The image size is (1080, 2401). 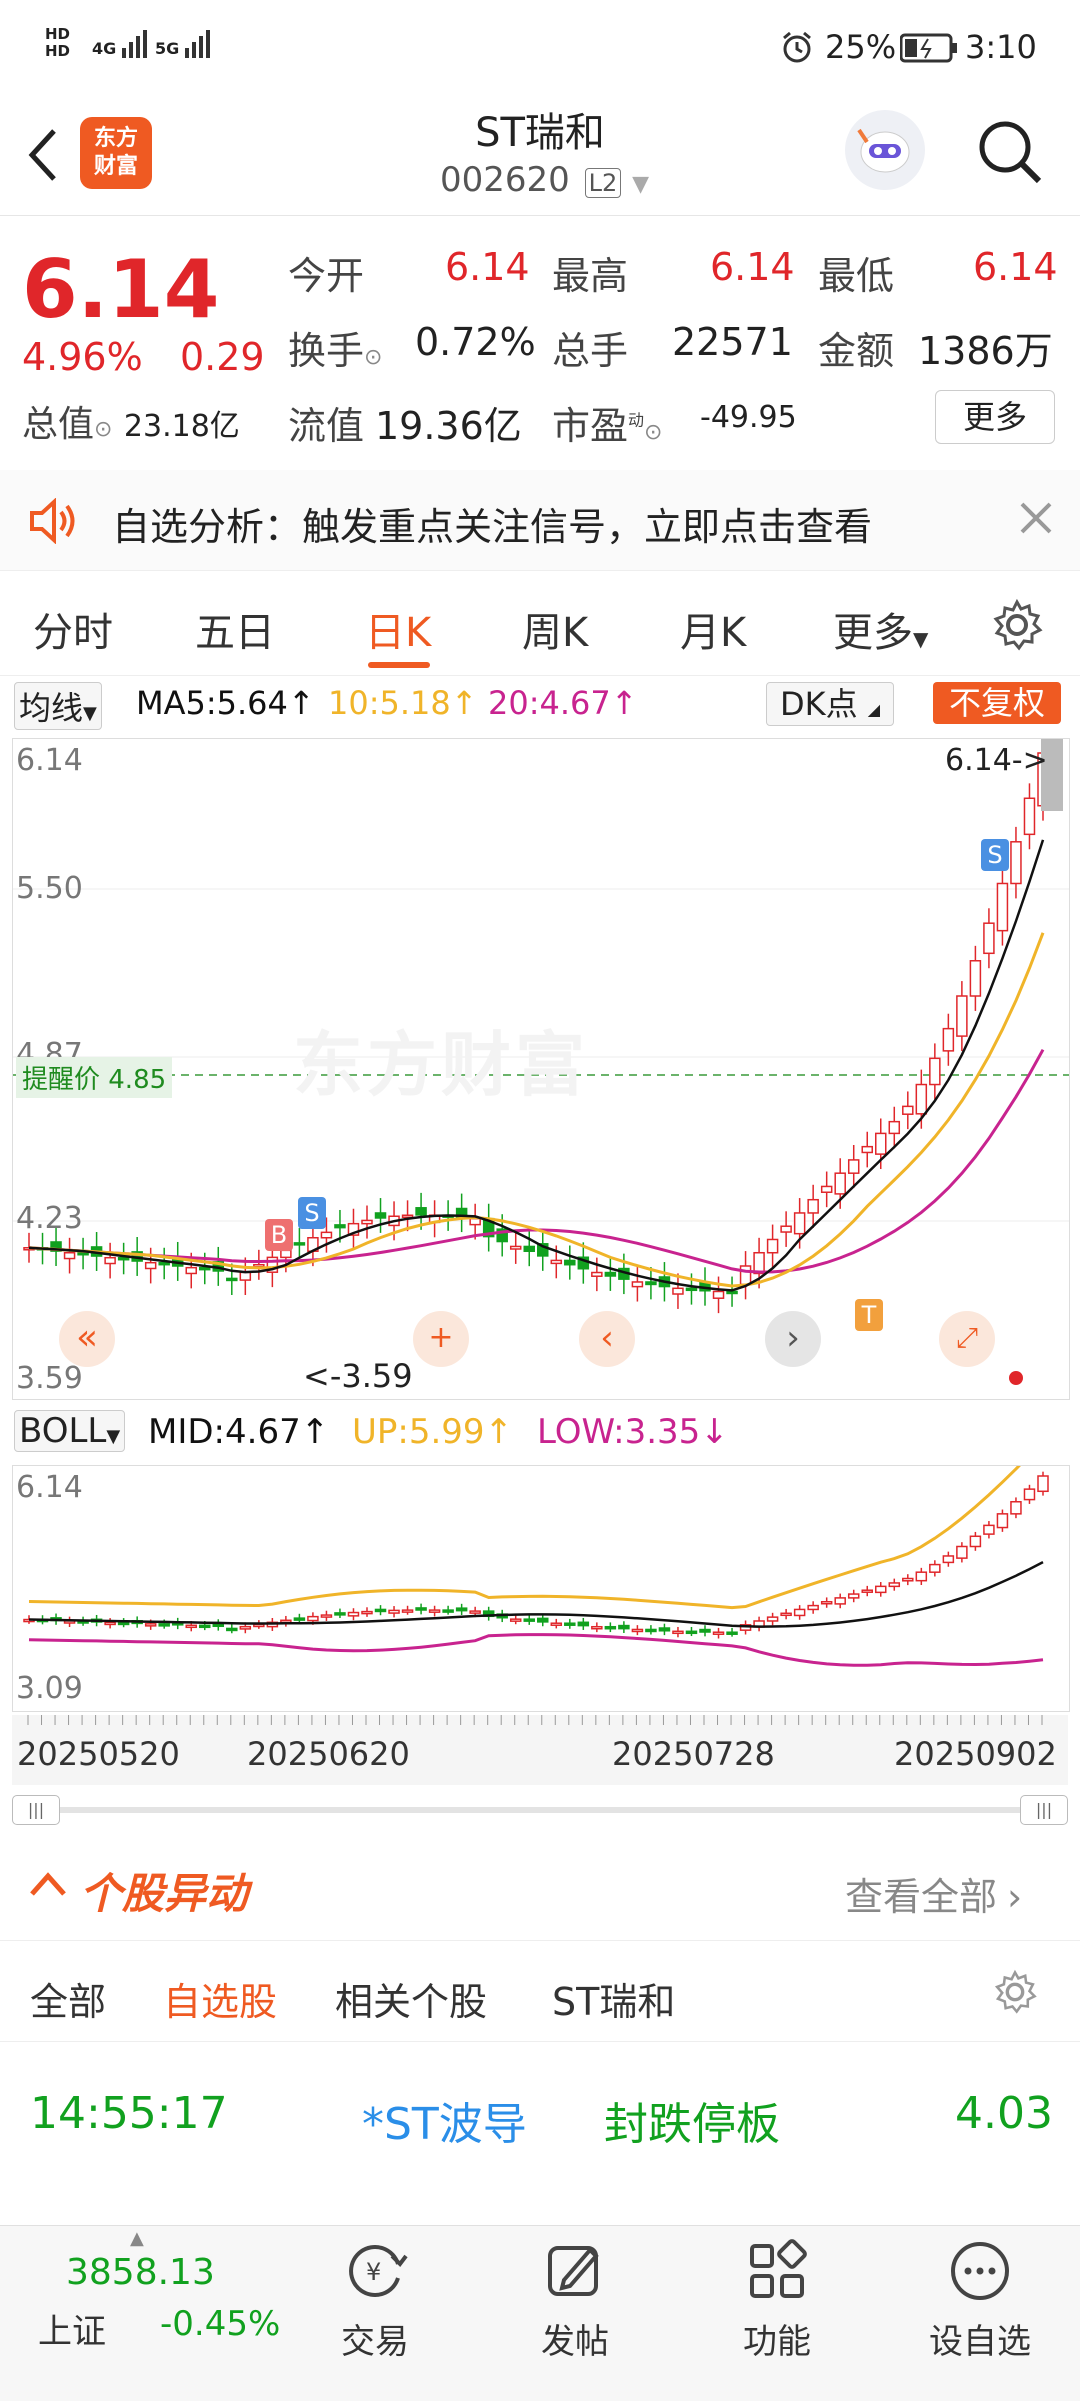 What do you see at coordinates (220, 2002) in the screenshot?
I see `movement-tab-watchlist: 自选股` at bounding box center [220, 2002].